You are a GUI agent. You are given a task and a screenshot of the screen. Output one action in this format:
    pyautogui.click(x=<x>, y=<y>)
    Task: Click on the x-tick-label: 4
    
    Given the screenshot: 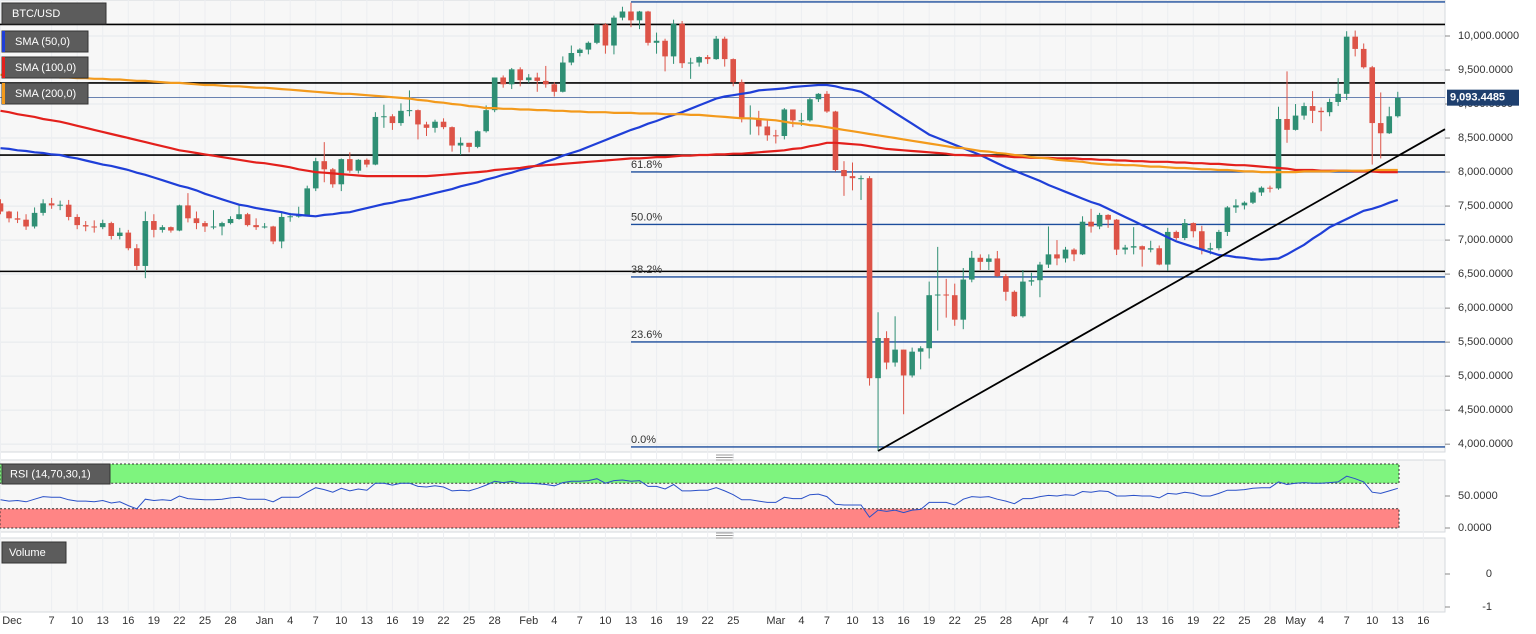 What is the action you would take?
    pyautogui.click(x=801, y=621)
    